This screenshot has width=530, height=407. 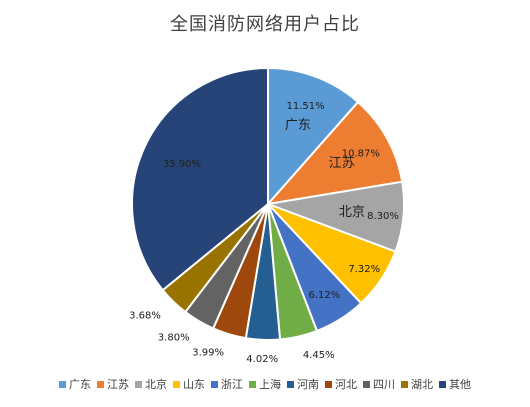 I want to click on legend-label: 江苏, so click(x=118, y=384).